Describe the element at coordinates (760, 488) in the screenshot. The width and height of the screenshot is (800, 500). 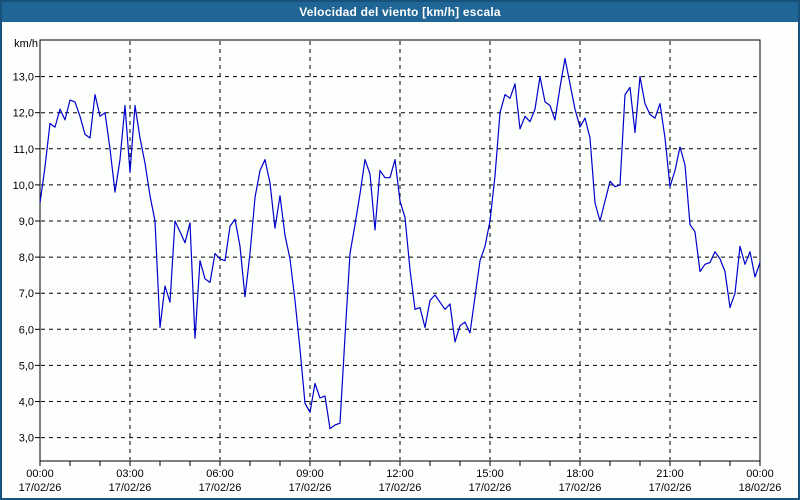
I see `x-tick-date-label: 18/02/26` at that location.